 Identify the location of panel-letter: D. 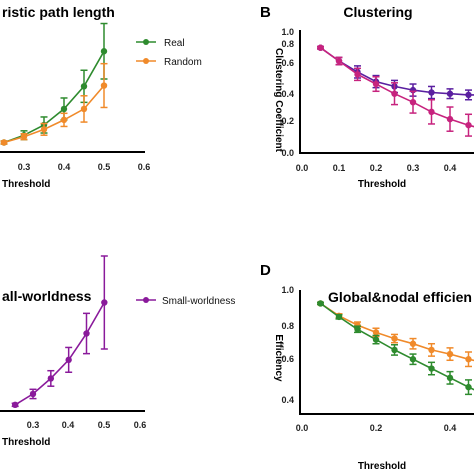
(265, 270).